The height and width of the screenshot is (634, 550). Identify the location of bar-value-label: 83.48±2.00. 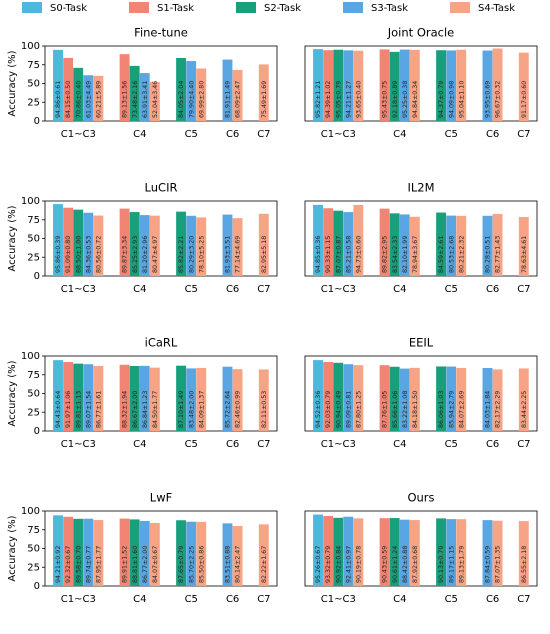
(191, 409).